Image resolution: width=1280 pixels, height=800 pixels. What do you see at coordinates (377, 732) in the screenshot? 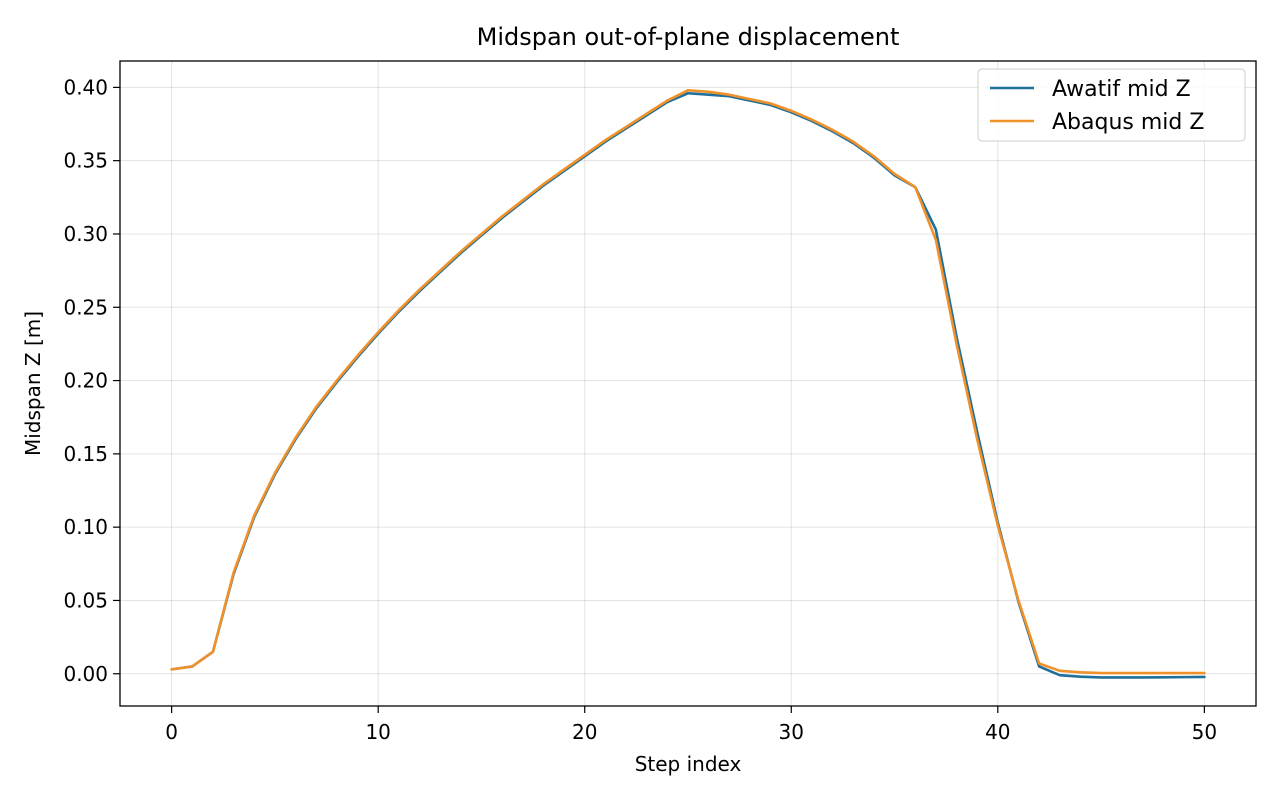
I see `x-tick-label: 10` at bounding box center [377, 732].